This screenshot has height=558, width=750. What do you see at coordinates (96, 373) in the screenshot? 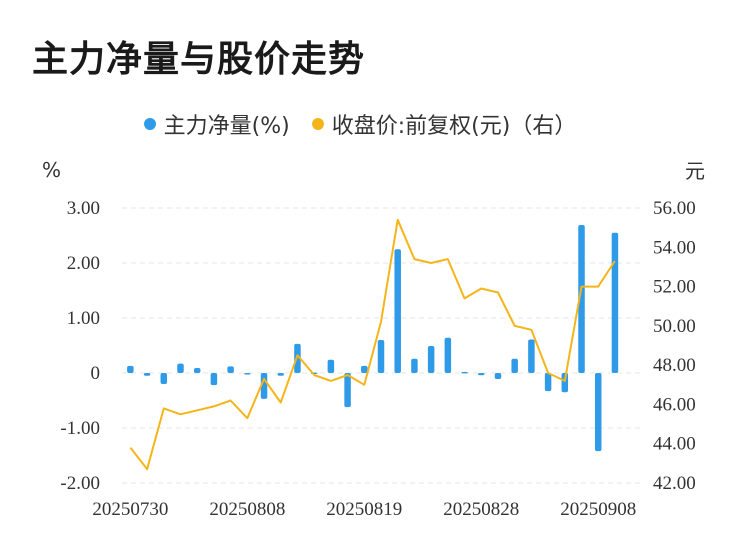
I see `y-left-tick-label: 0` at bounding box center [96, 373].